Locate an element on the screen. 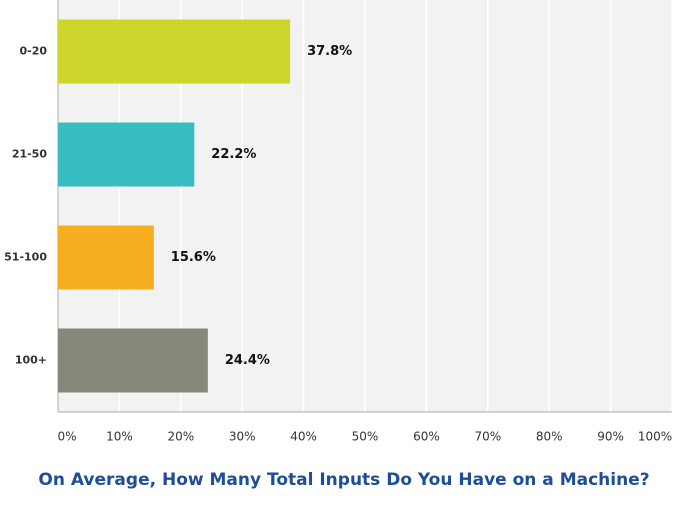  x-tick-label: 70% is located at coordinates (487, 437).